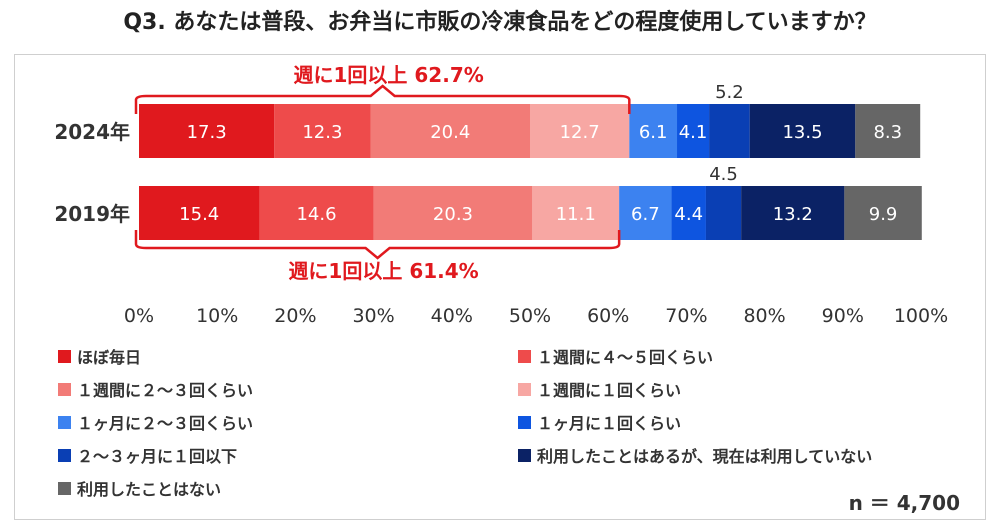 The width and height of the screenshot is (1000, 528). What do you see at coordinates (92, 214) in the screenshot?
I see `category-label: 2019年` at bounding box center [92, 214].